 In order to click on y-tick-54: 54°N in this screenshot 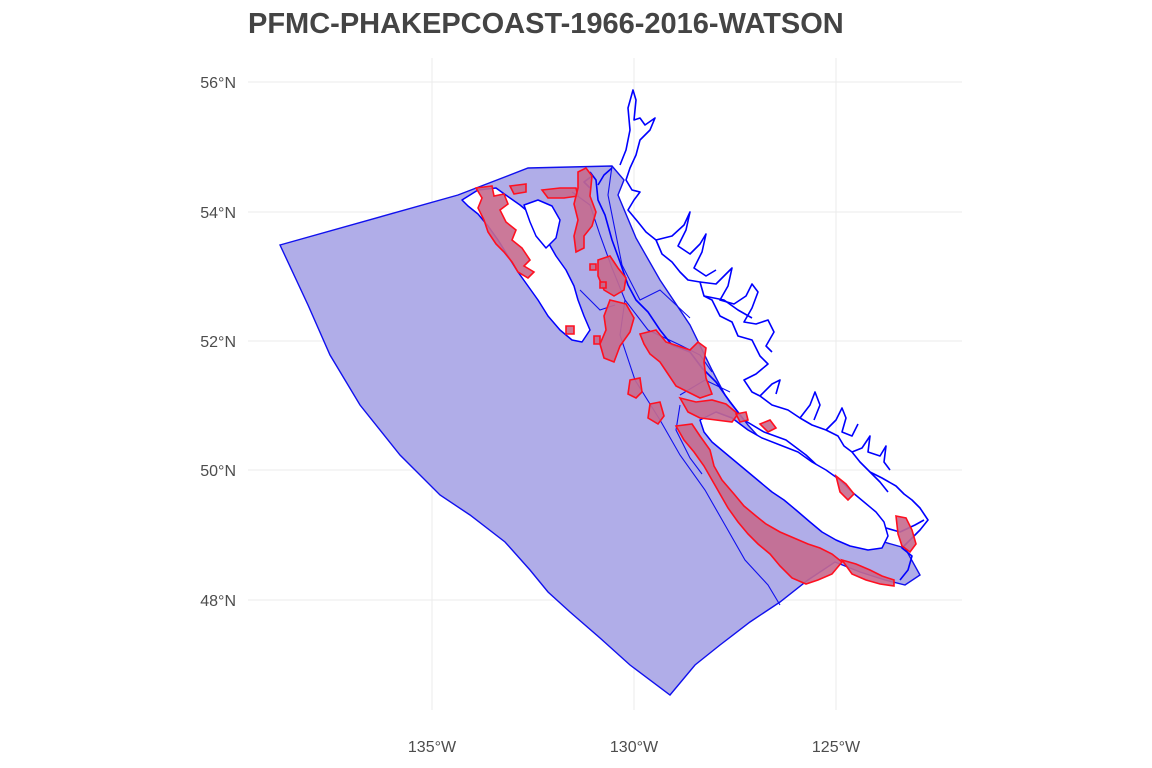, I will do `click(218, 213)`.